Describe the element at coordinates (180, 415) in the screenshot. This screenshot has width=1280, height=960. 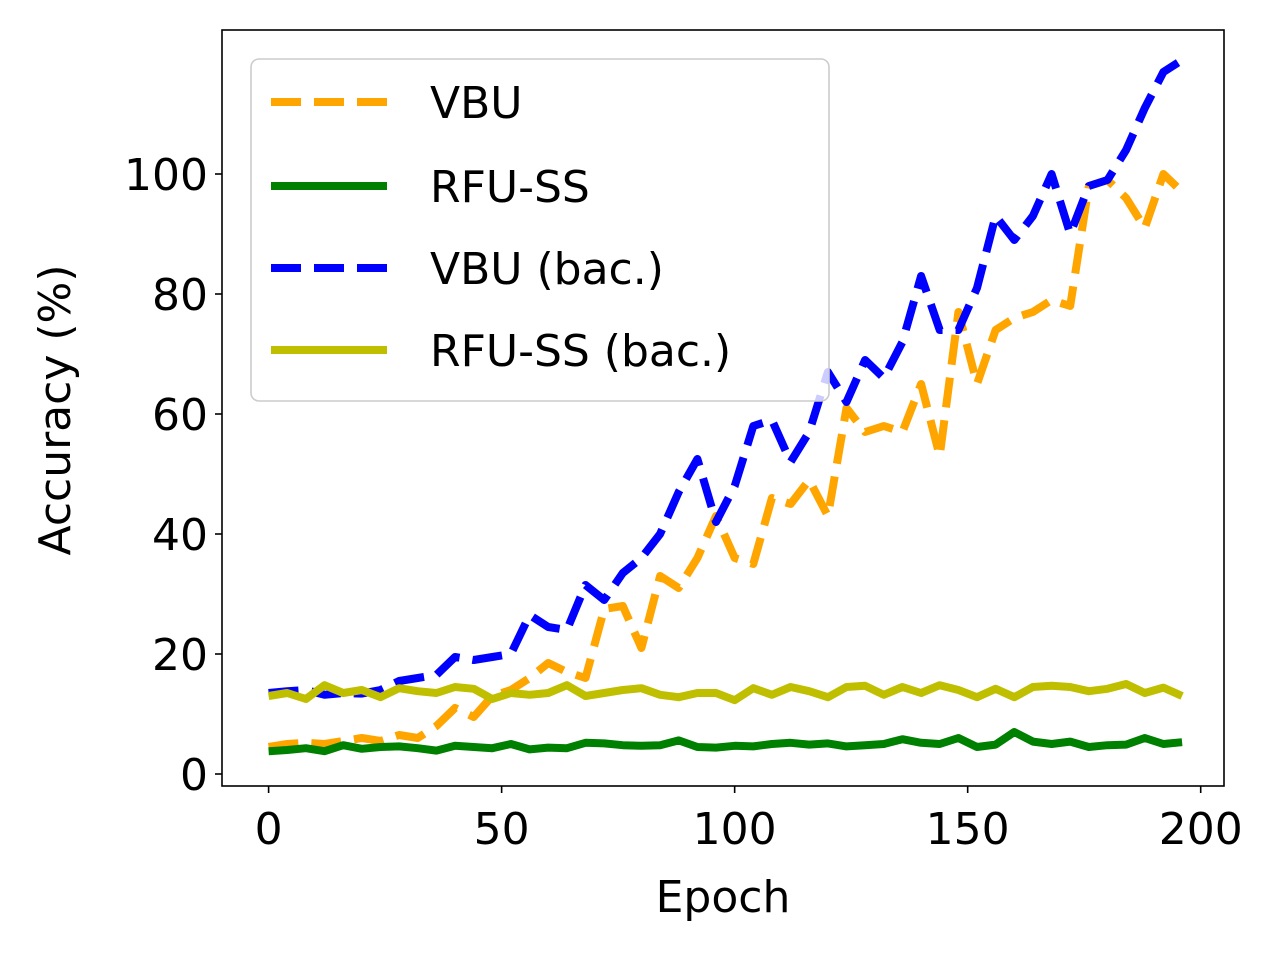
I see `y-tick-label: 60` at that location.